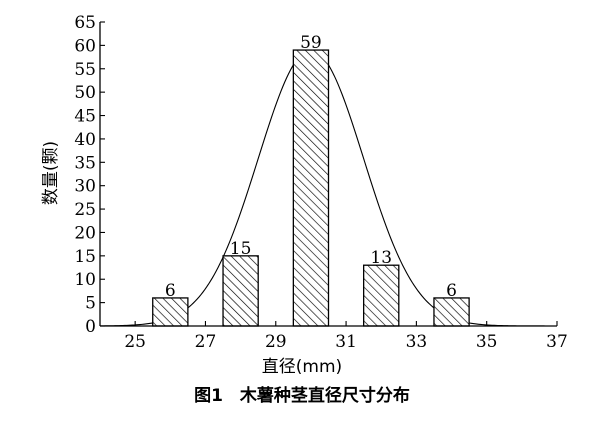 This screenshot has height=421, width=600. Describe the element at coordinates (85, 117) in the screenshot. I see `y-tick-label-45: 45` at that location.